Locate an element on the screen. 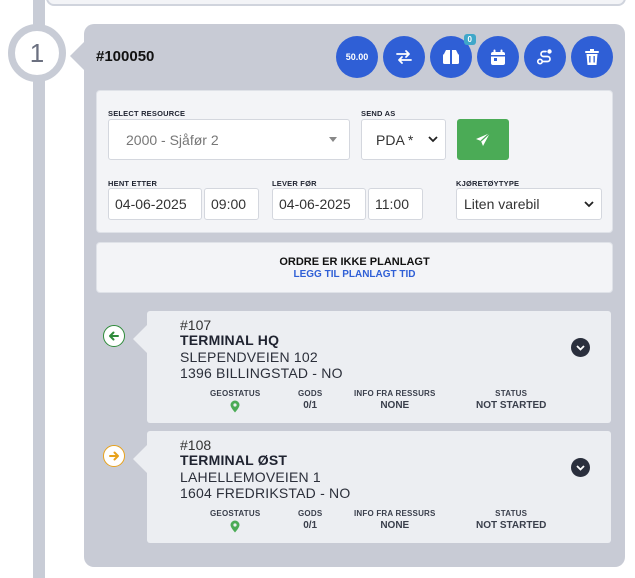  deliver-date-input: 04-06-2025 is located at coordinates (319, 204).